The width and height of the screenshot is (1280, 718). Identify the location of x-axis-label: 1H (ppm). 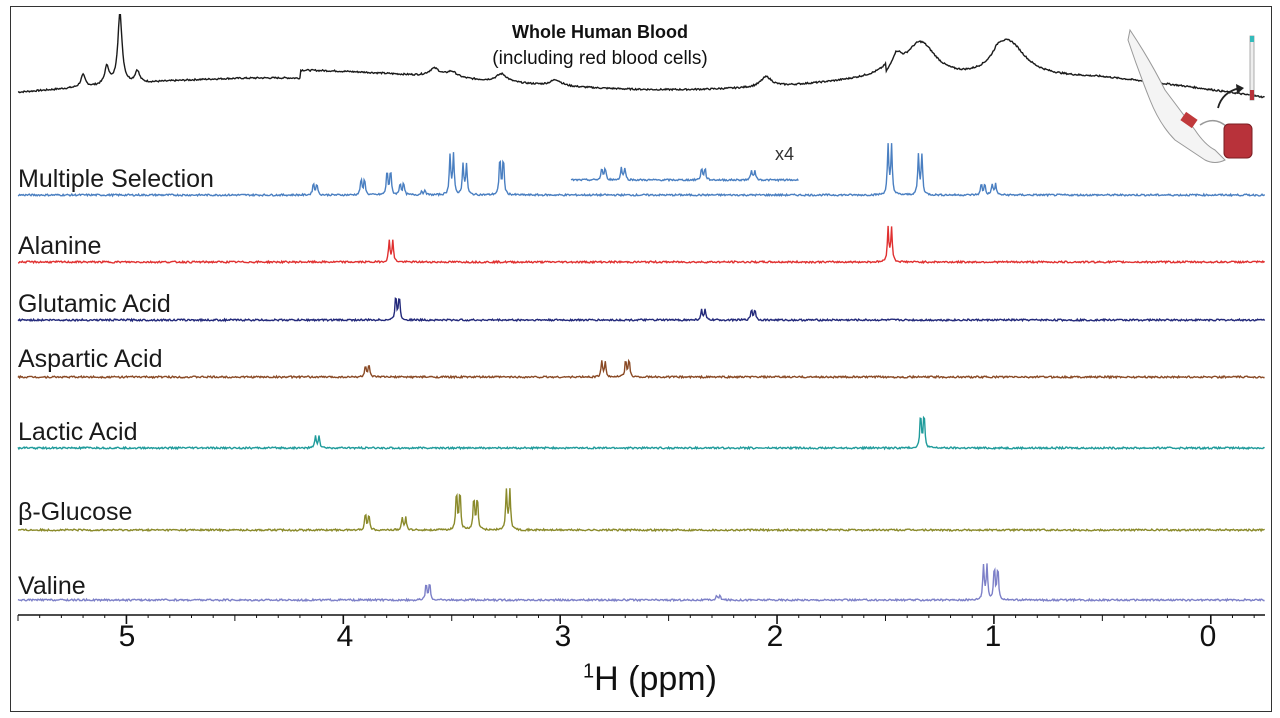
(650, 679).